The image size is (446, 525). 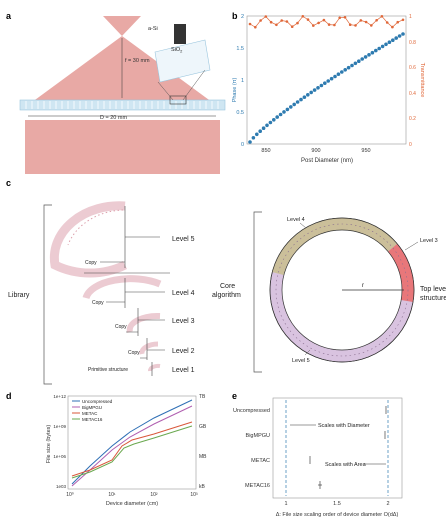 What do you see at coordinates (132, 504) in the screenshot?
I see `panel-d-xlabel: Device diameter (cm)` at bounding box center [132, 504].